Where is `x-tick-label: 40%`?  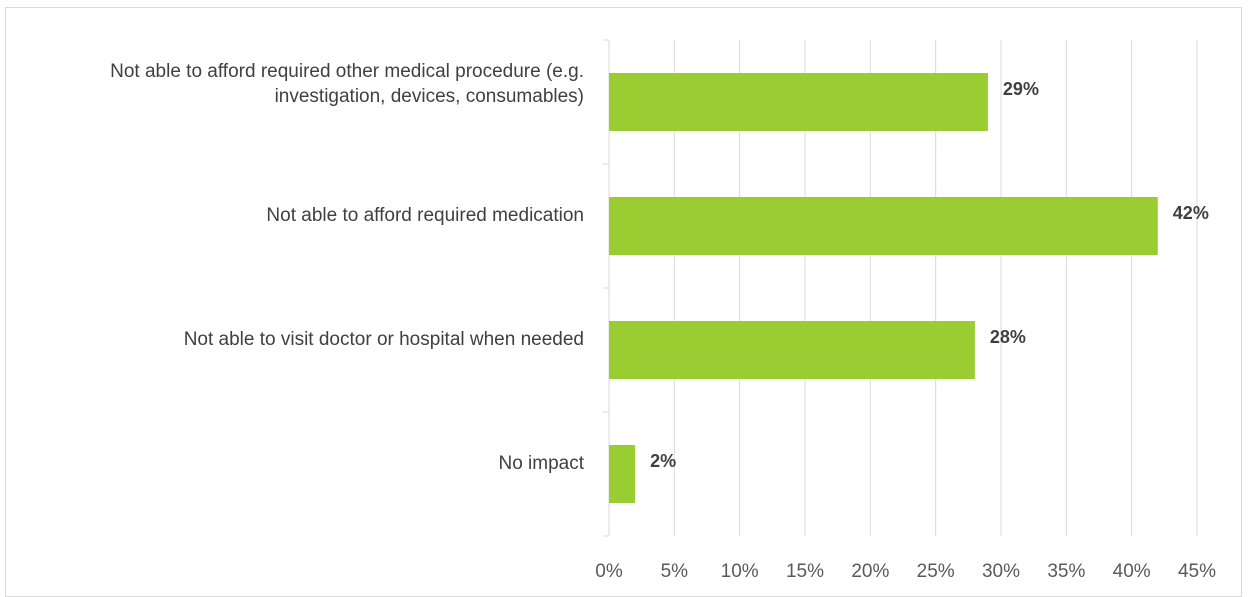 x-tick-label: 40% is located at coordinates (1132, 571).